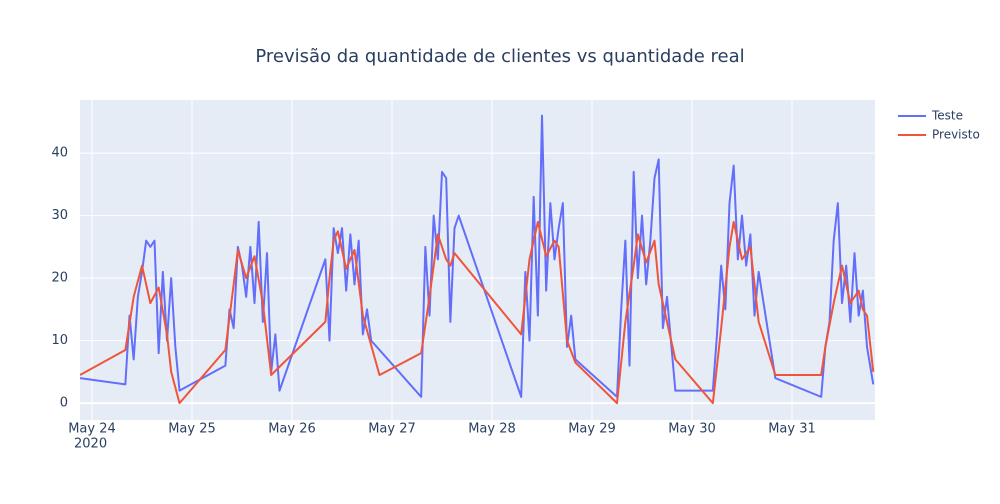 This screenshot has height=504, width=1000. Describe the element at coordinates (592, 429) in the screenshot. I see `x-tick-label: May 29` at that location.